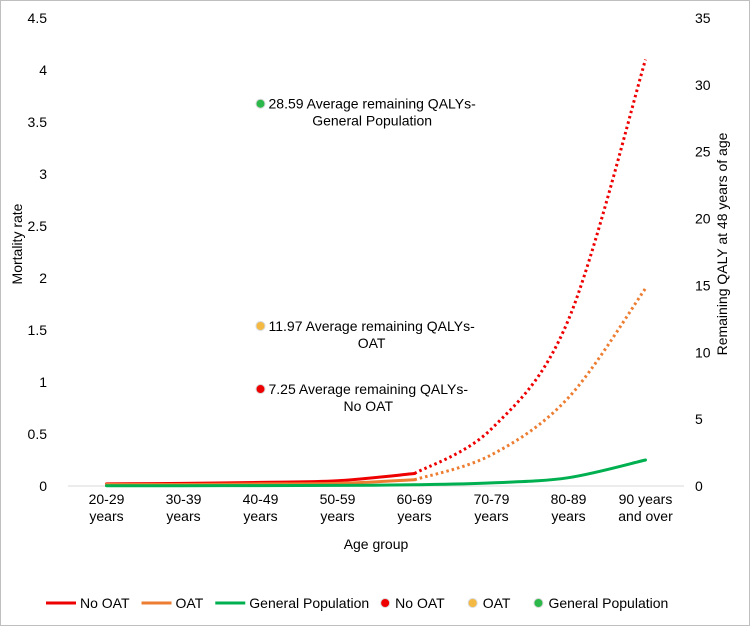  I want to click on series-line-general-population, so click(376, 473).